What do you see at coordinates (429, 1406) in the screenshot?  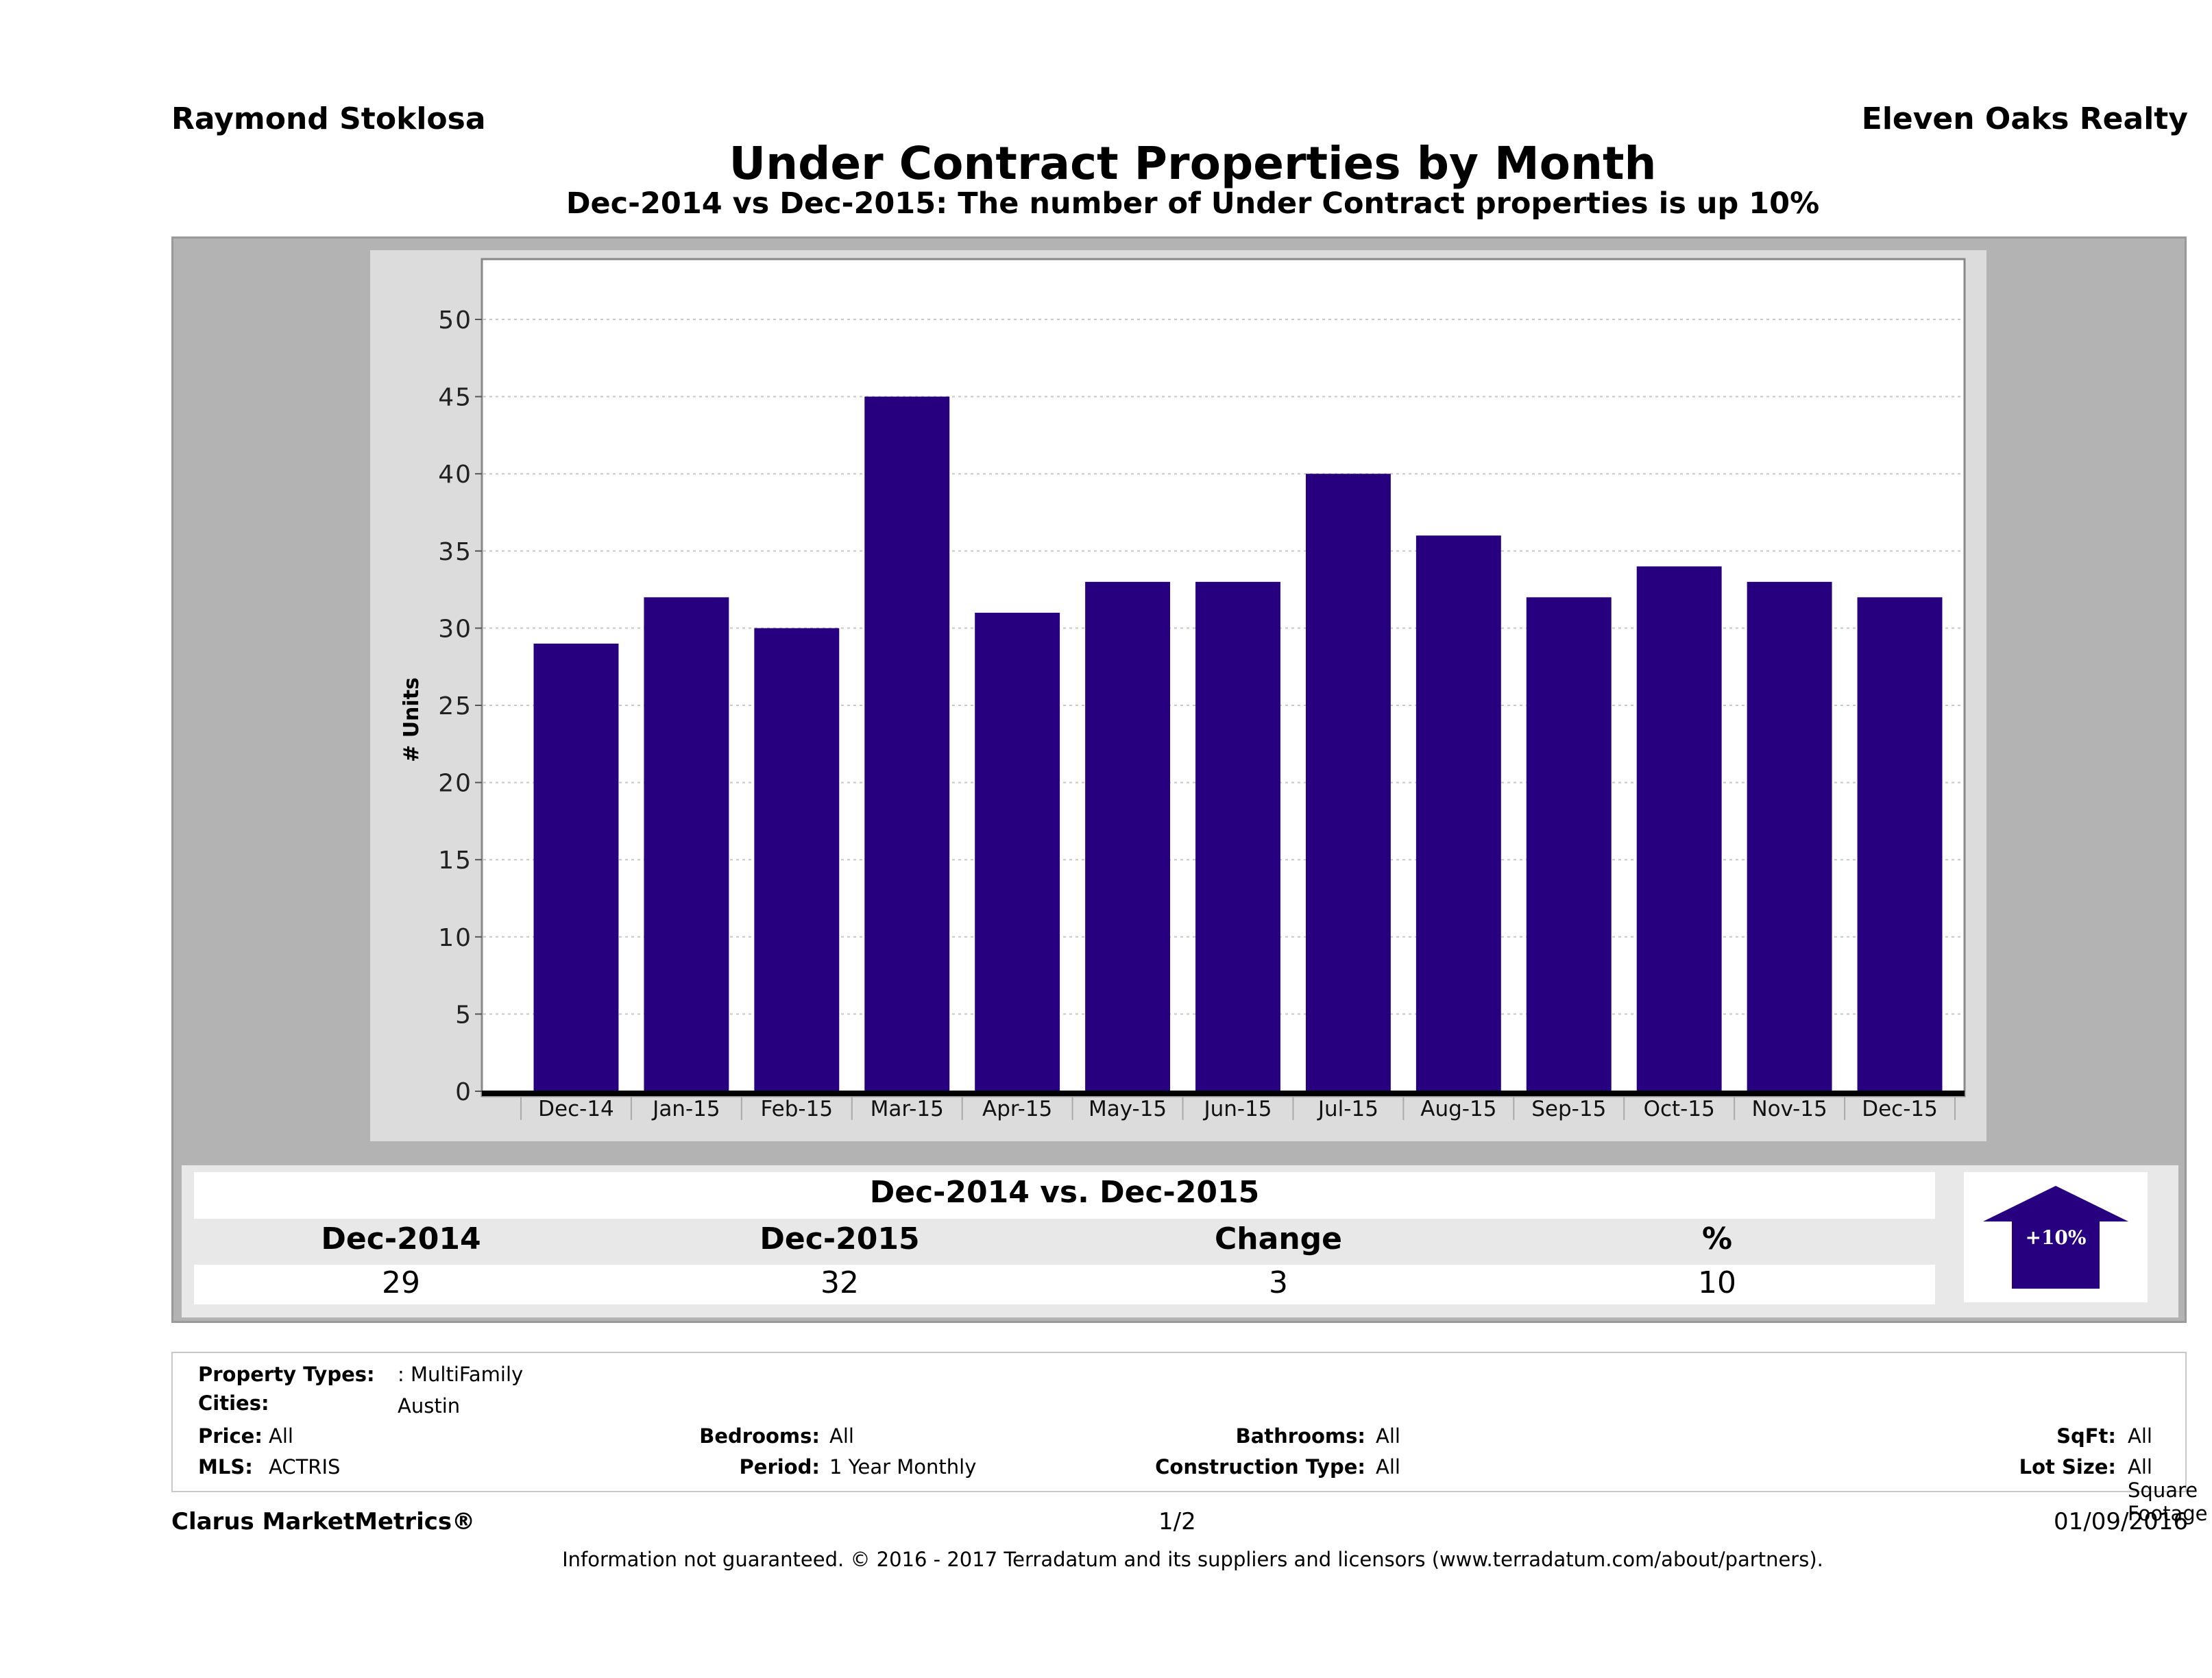 I see `cities-value: Austin` at bounding box center [429, 1406].